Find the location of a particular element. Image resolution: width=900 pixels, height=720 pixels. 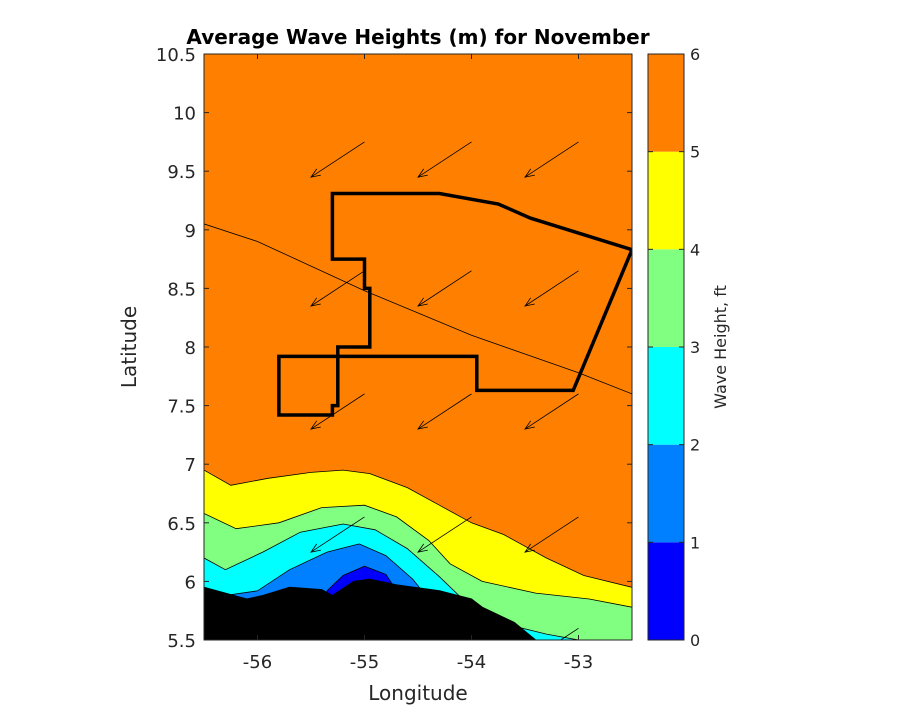

line-layer is located at coordinates (418, 304).